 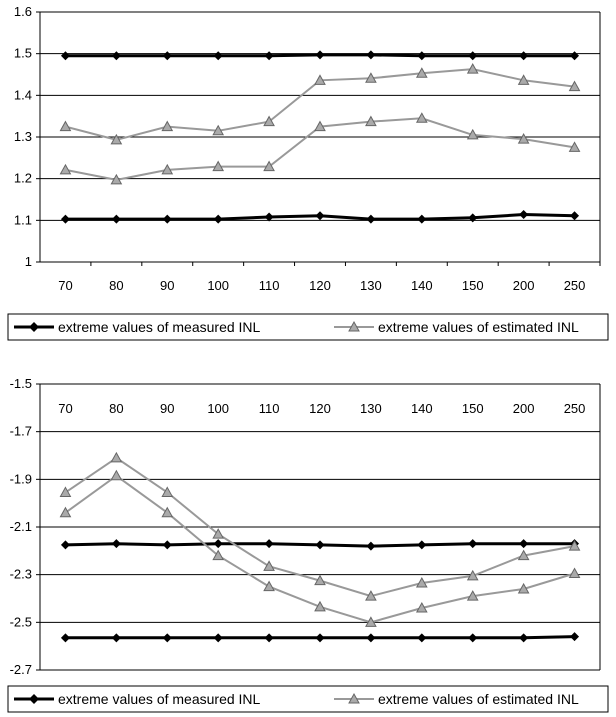 I want to click on chart-top-y-tick-label: 1.4, so click(x=23, y=94).